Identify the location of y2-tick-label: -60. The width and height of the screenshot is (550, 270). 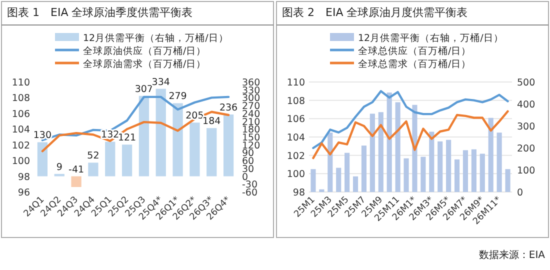
(250, 193).